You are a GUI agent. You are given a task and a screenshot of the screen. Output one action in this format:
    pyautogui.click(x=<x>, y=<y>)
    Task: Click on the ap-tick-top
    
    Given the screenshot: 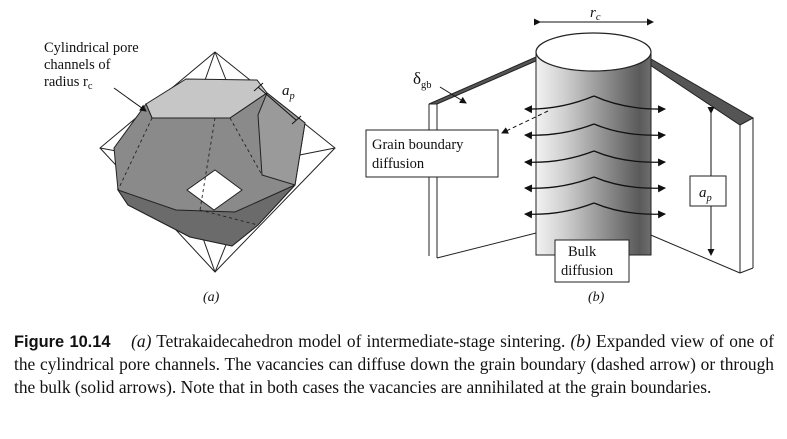 What is the action you would take?
    pyautogui.click(x=258, y=87)
    